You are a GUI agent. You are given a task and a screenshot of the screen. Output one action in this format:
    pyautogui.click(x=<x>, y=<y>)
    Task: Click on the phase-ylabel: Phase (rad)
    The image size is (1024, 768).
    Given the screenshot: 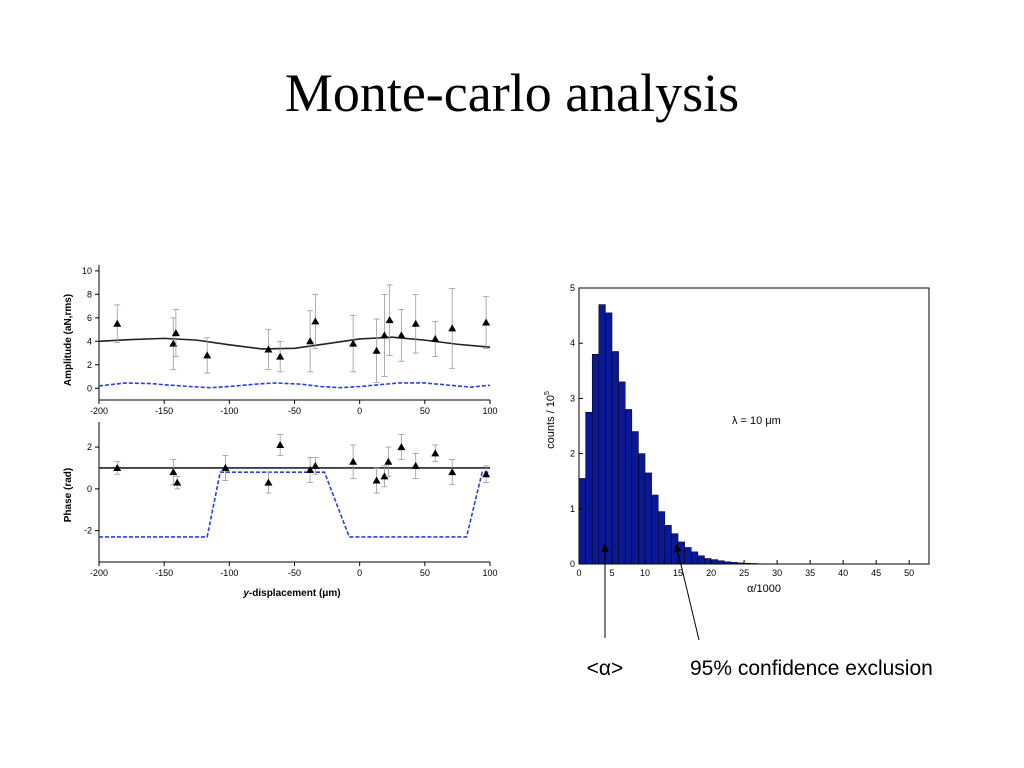 What is the action you would take?
    pyautogui.click(x=68, y=495)
    